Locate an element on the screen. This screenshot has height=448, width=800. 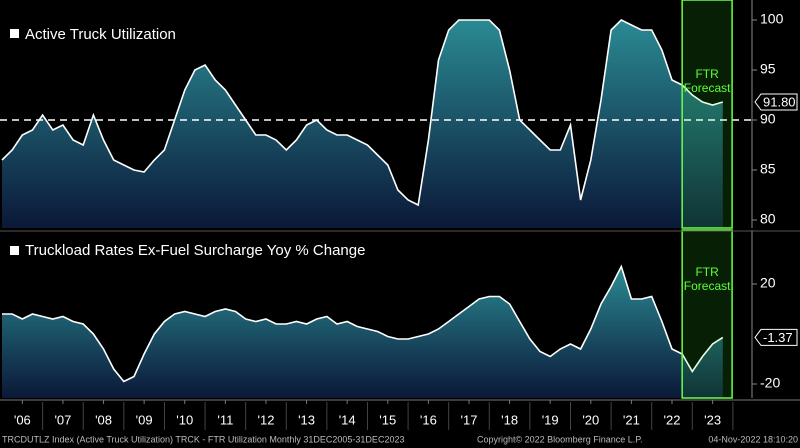
x-tick-label: '10 is located at coordinates (184, 419).